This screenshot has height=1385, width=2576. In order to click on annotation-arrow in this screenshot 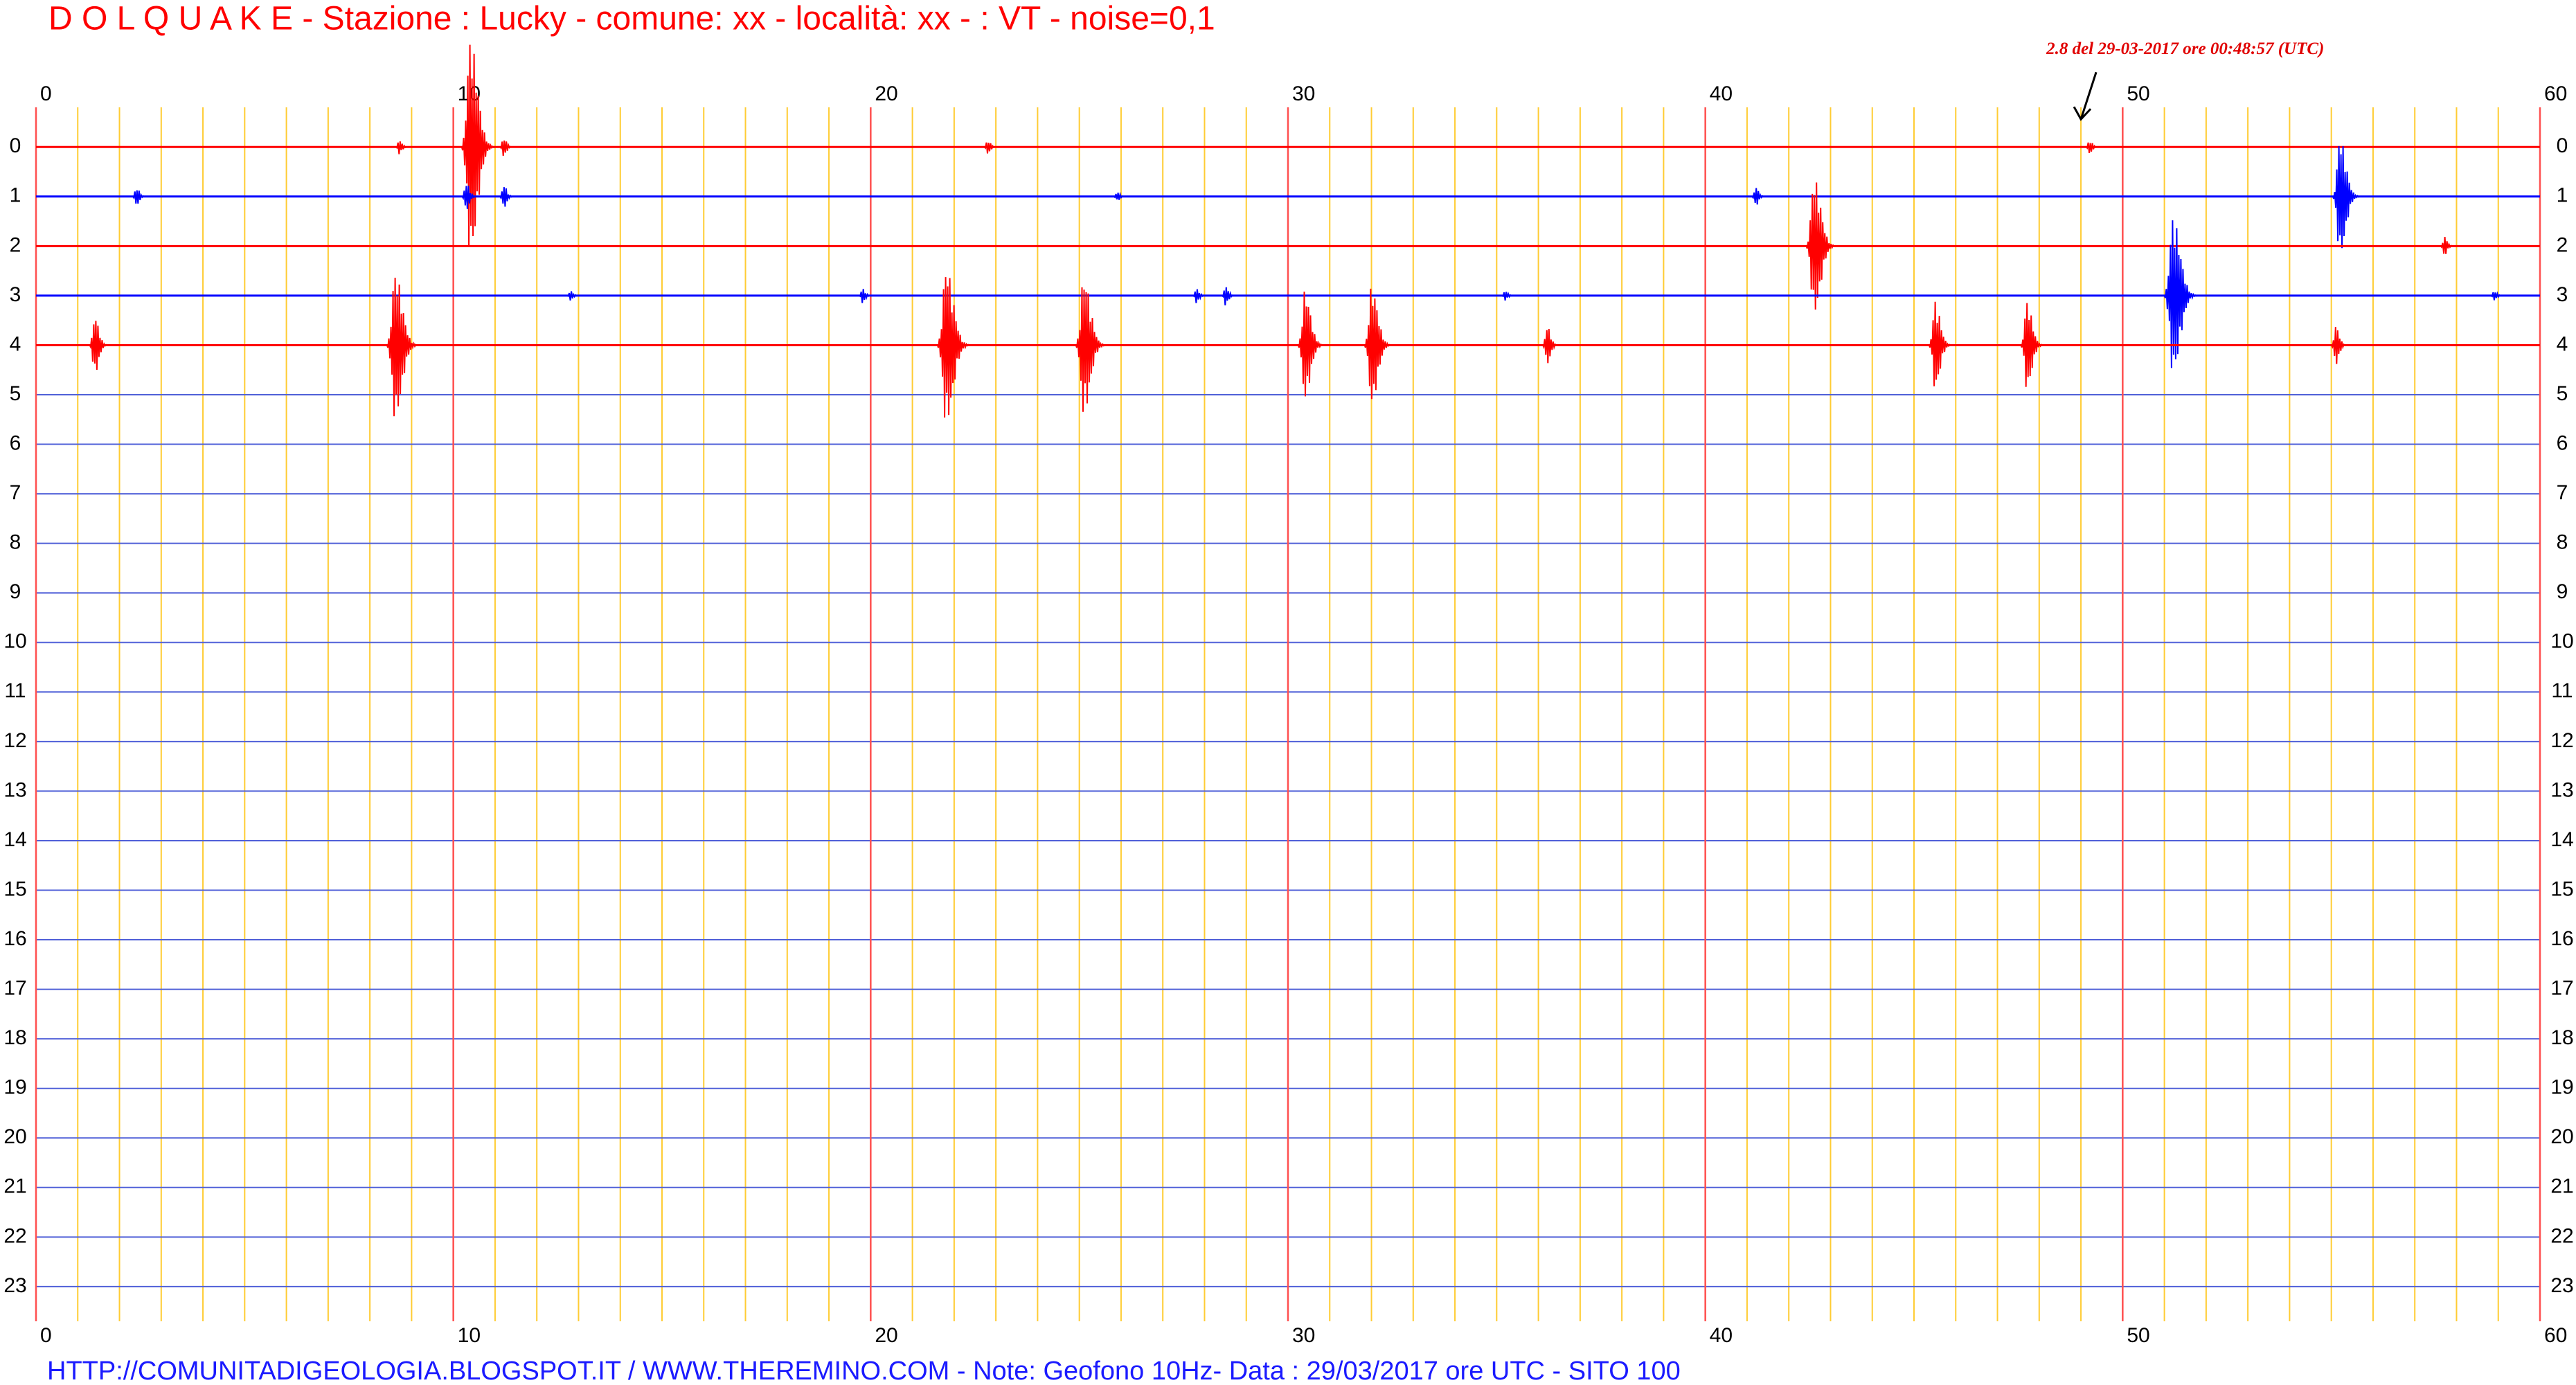, I will do `click(2085, 96)`.